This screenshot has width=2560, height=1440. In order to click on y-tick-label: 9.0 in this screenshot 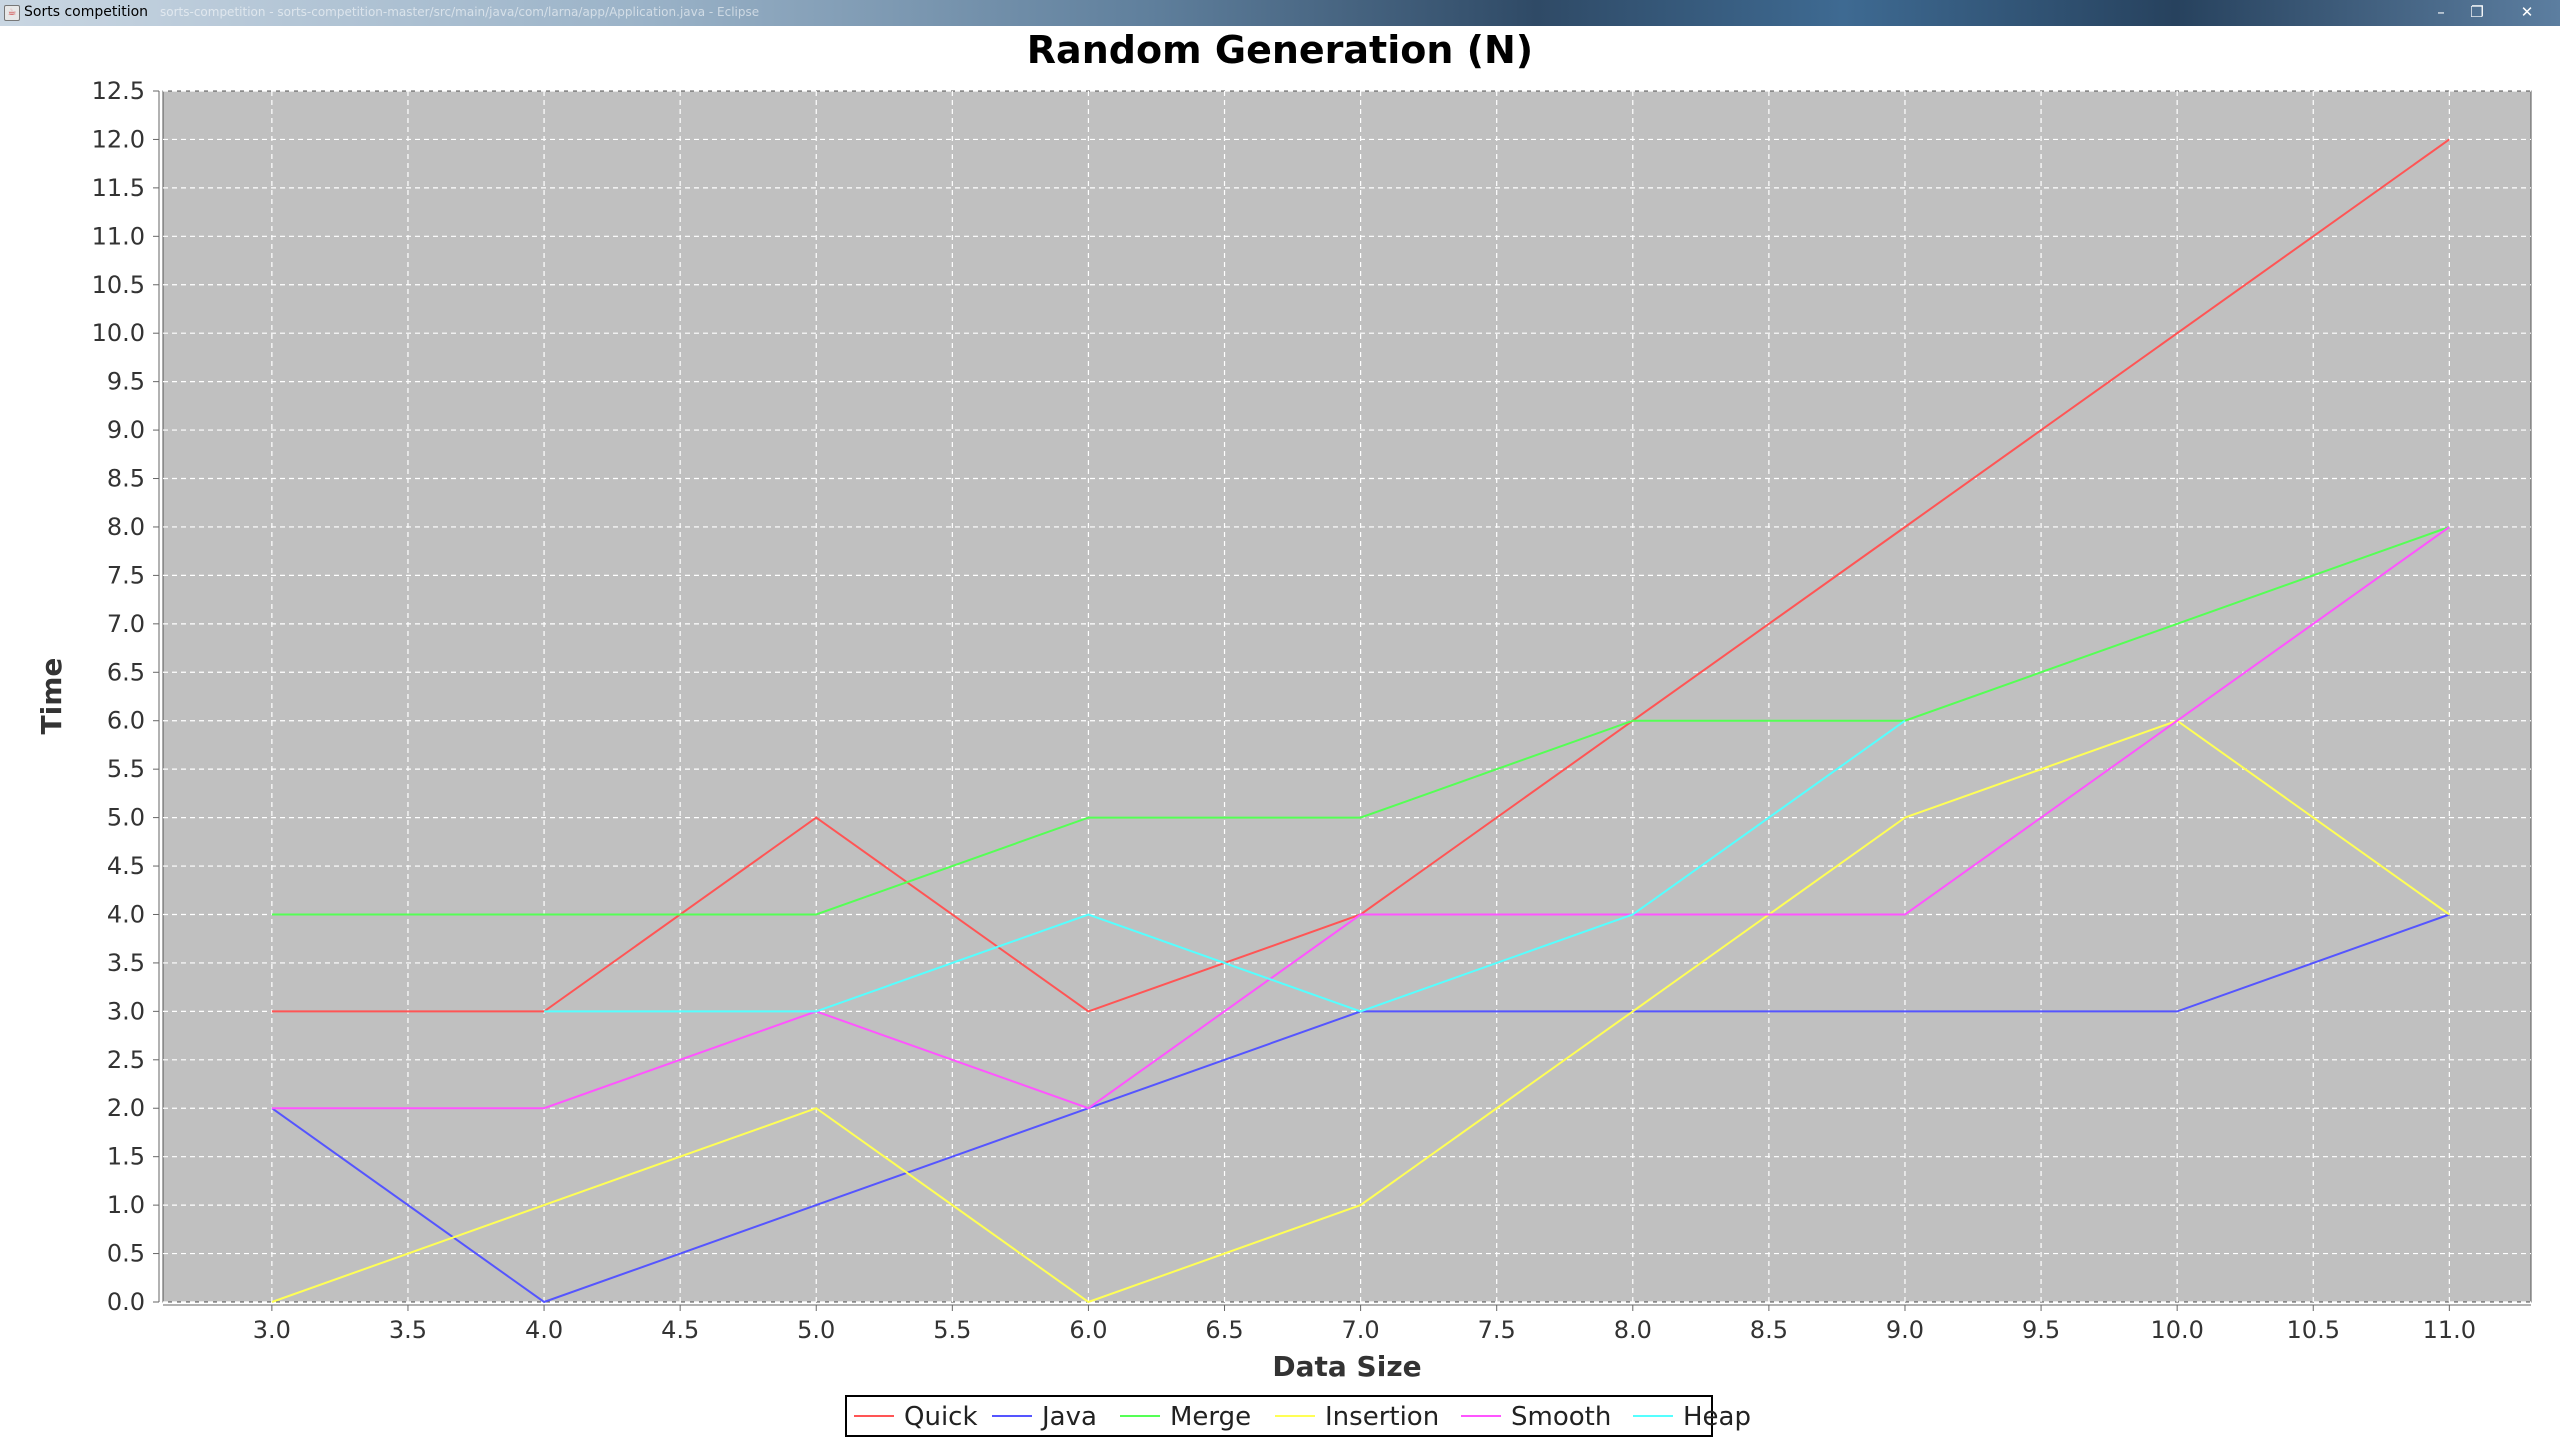, I will do `click(126, 430)`.